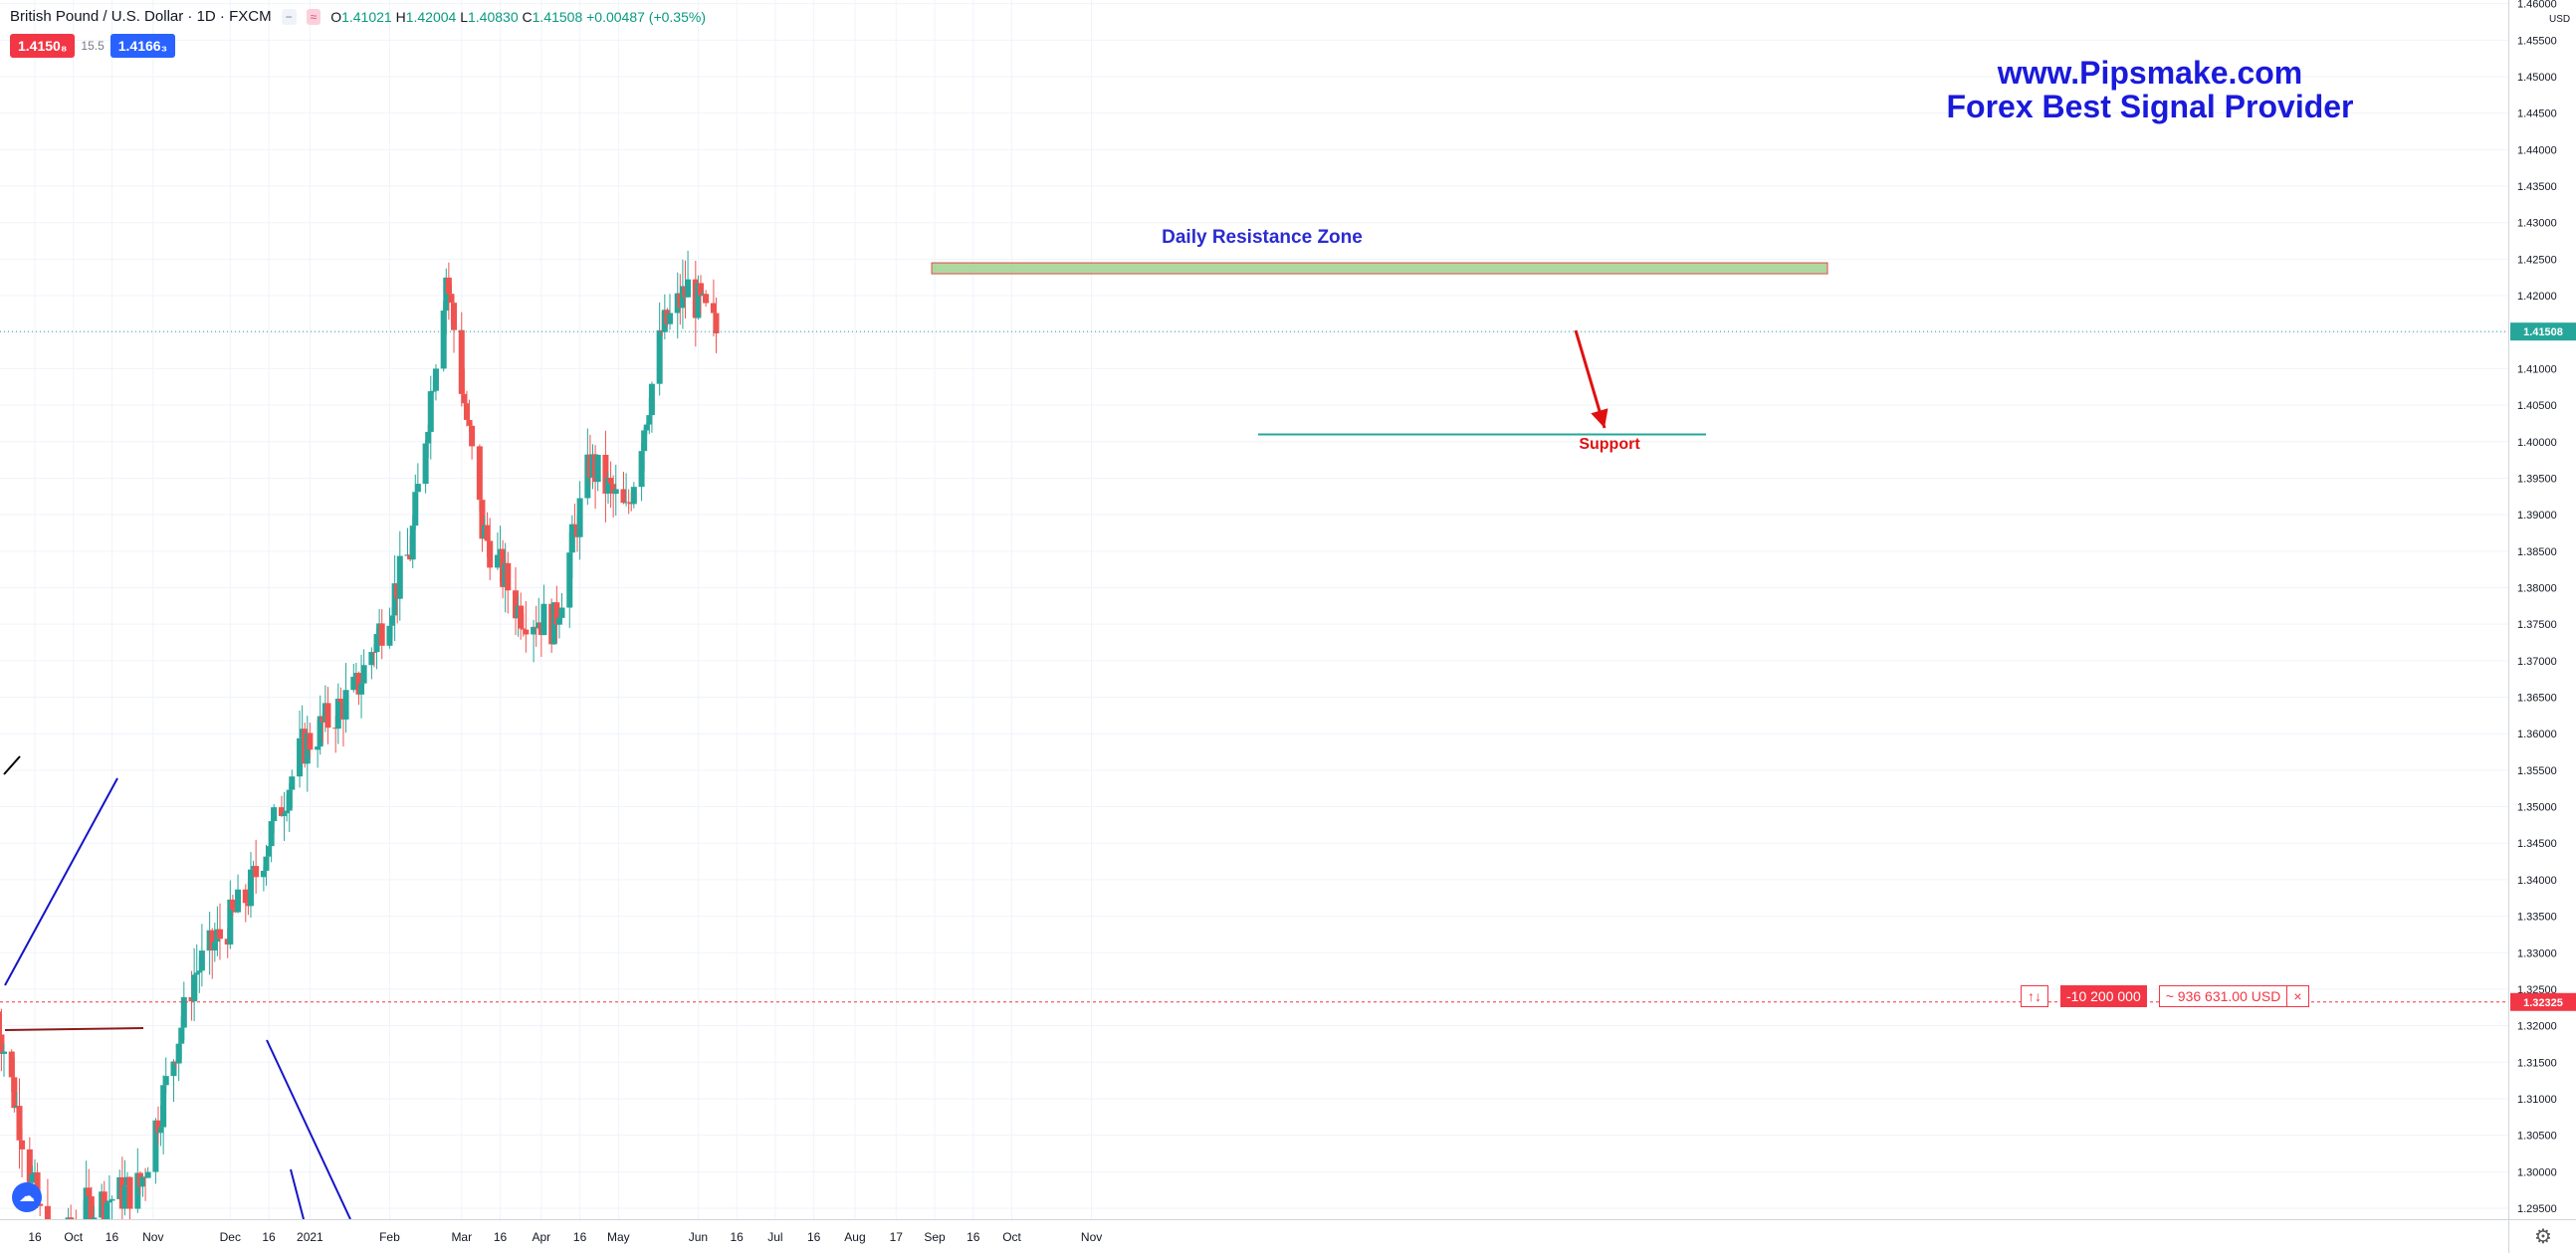 The image size is (2576, 1258). I want to click on price-tick-label: 1.44500, so click(2537, 114).